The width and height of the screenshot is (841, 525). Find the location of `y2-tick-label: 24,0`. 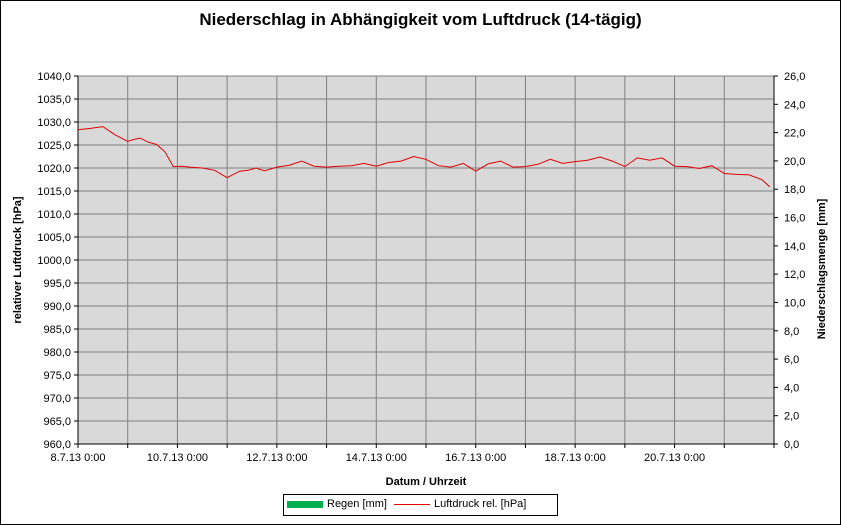

y2-tick-label: 24,0 is located at coordinates (794, 105).